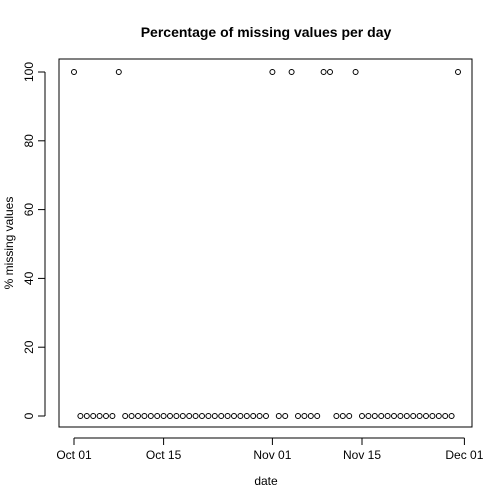 The image size is (504, 504). I want to click on y-tick-label: 40, so click(29, 278).